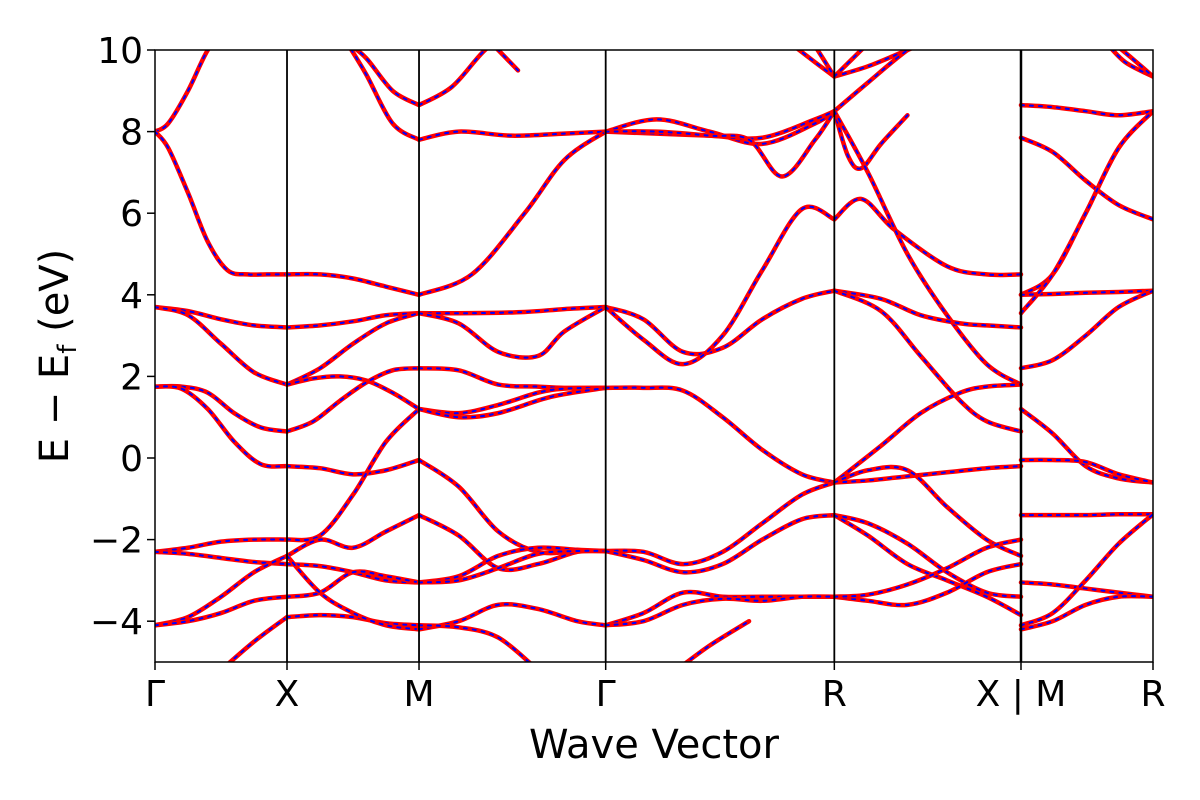 The height and width of the screenshot is (800, 1200). Describe the element at coordinates (834, 694) in the screenshot. I see `x-tick-label-4: R` at that location.